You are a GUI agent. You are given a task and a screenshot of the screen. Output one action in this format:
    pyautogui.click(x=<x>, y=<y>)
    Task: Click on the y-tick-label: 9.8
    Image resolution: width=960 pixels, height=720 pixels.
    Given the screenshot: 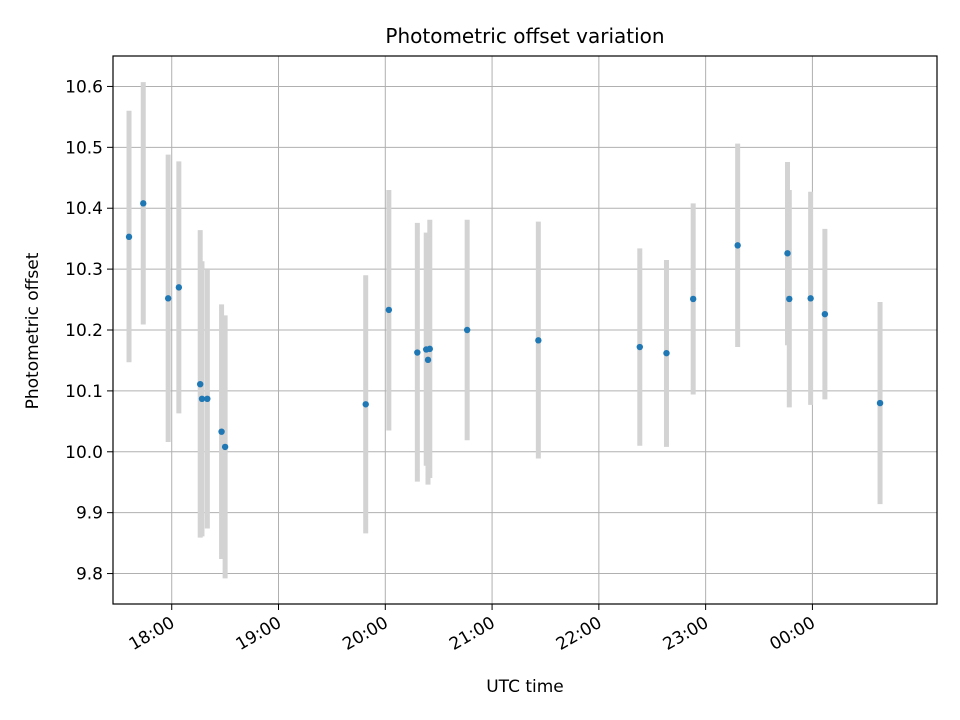 What is the action you would take?
    pyautogui.click(x=89, y=575)
    